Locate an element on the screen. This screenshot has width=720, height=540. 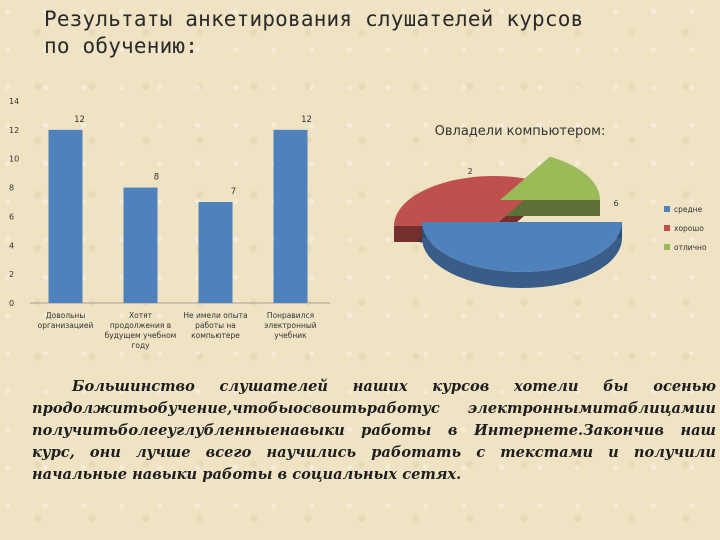
title-line-2: по обучению: is located at coordinates (121, 46).